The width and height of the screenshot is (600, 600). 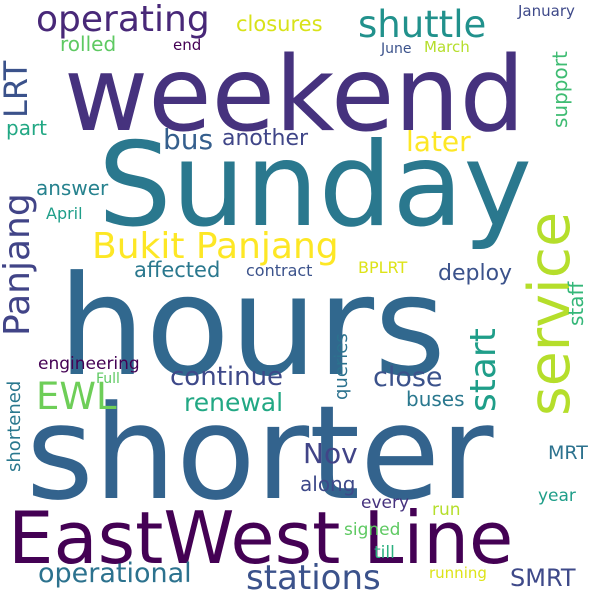 I want to click on word-later: later, so click(x=438, y=141).